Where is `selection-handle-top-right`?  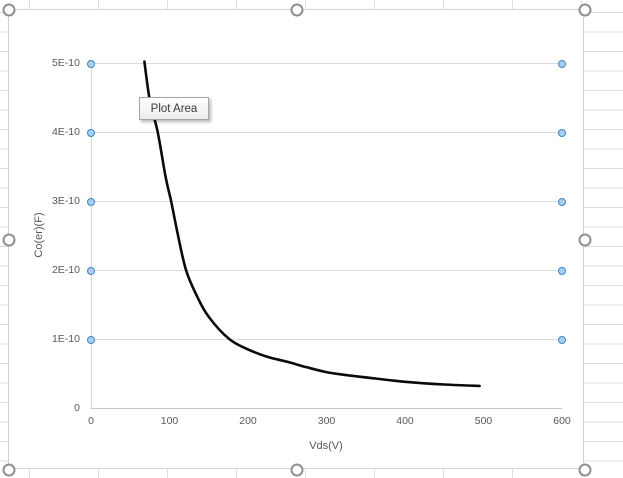
selection-handle-top-right is located at coordinates (585, 10).